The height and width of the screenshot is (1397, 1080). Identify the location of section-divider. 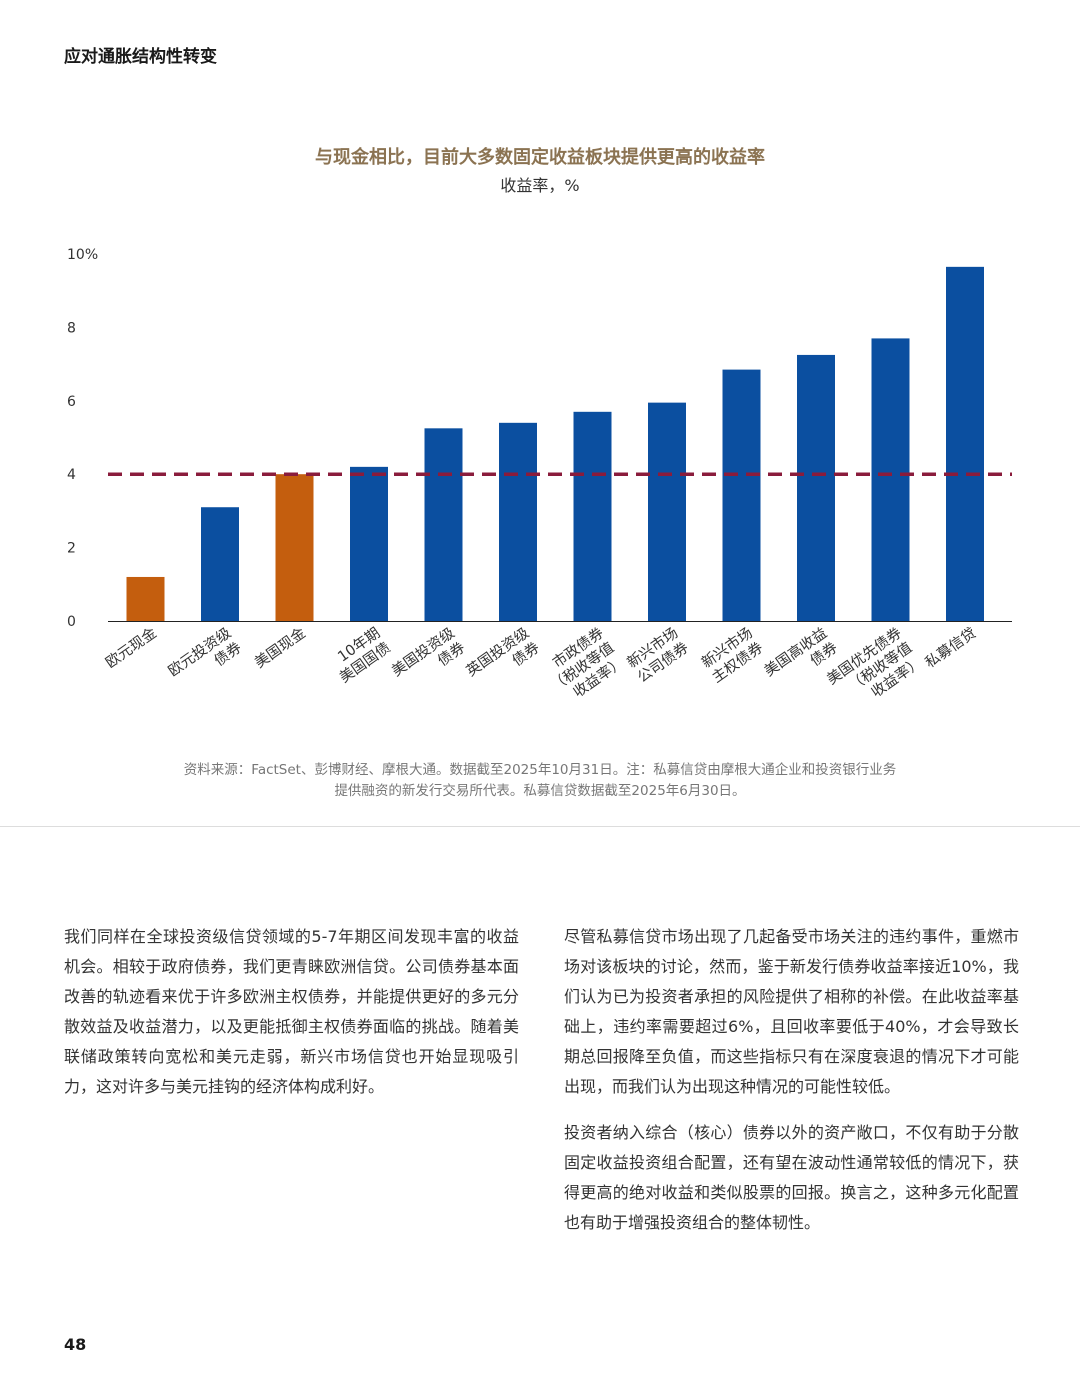
(540, 826).